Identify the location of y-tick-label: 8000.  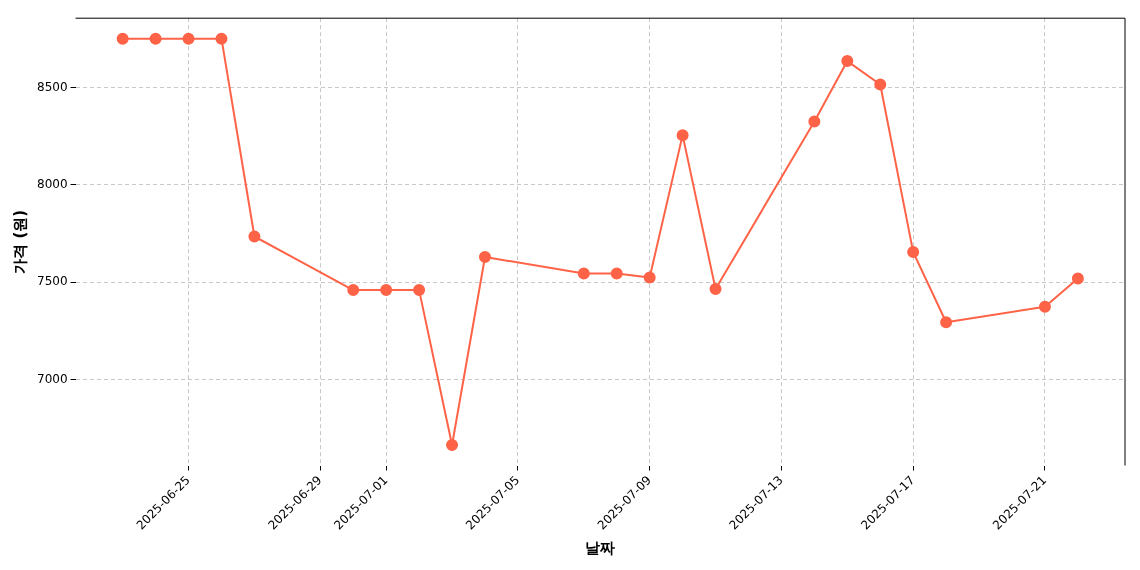
(52, 183).